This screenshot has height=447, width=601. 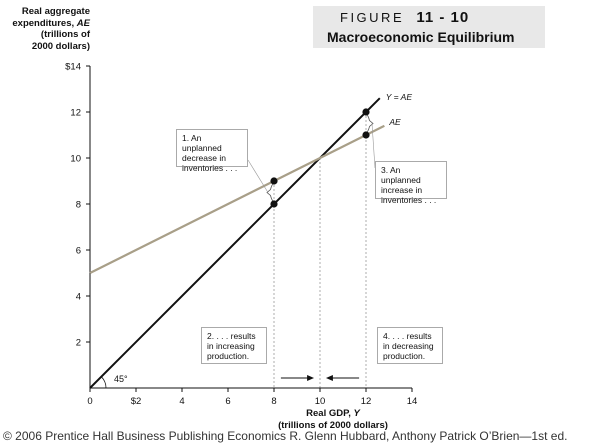 I want to click on y-axis-title-line: 2000 dollars), so click(x=60, y=46).